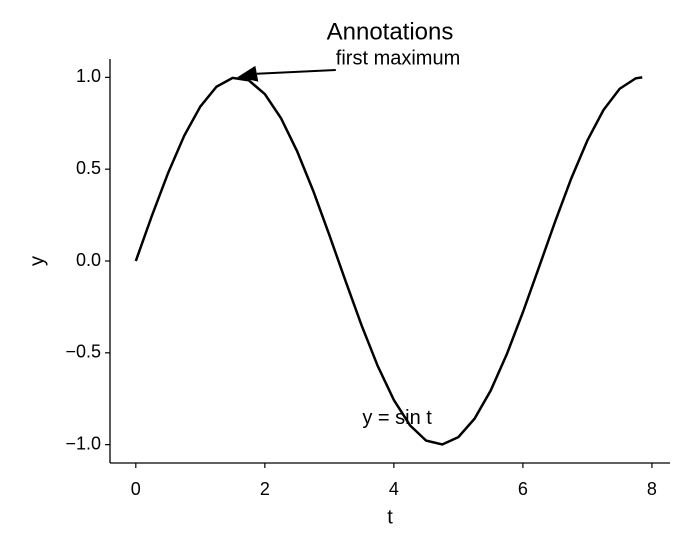  Describe the element at coordinates (136, 489) in the screenshot. I see `x-tick-label: 0` at that location.